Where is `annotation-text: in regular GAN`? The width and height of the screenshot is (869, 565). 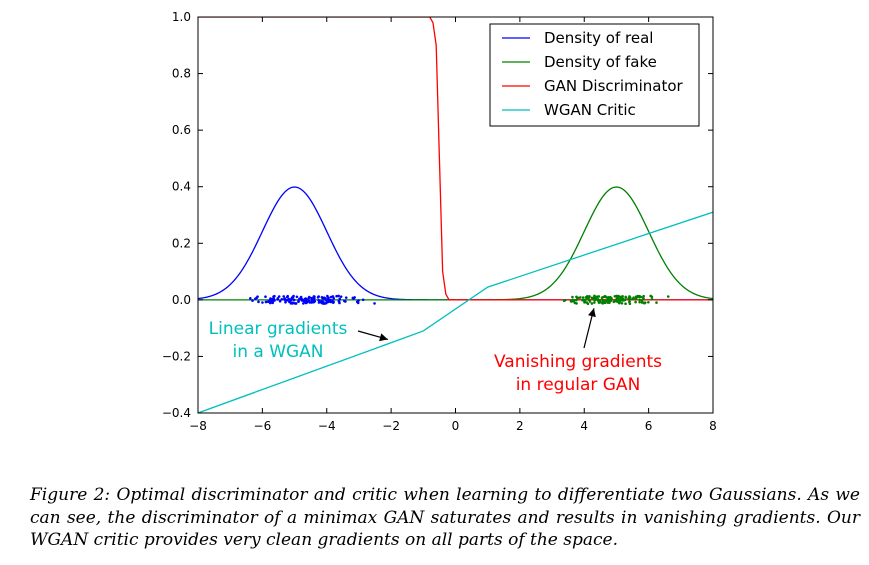
annotation-text: in regular GAN is located at coordinates (578, 385).